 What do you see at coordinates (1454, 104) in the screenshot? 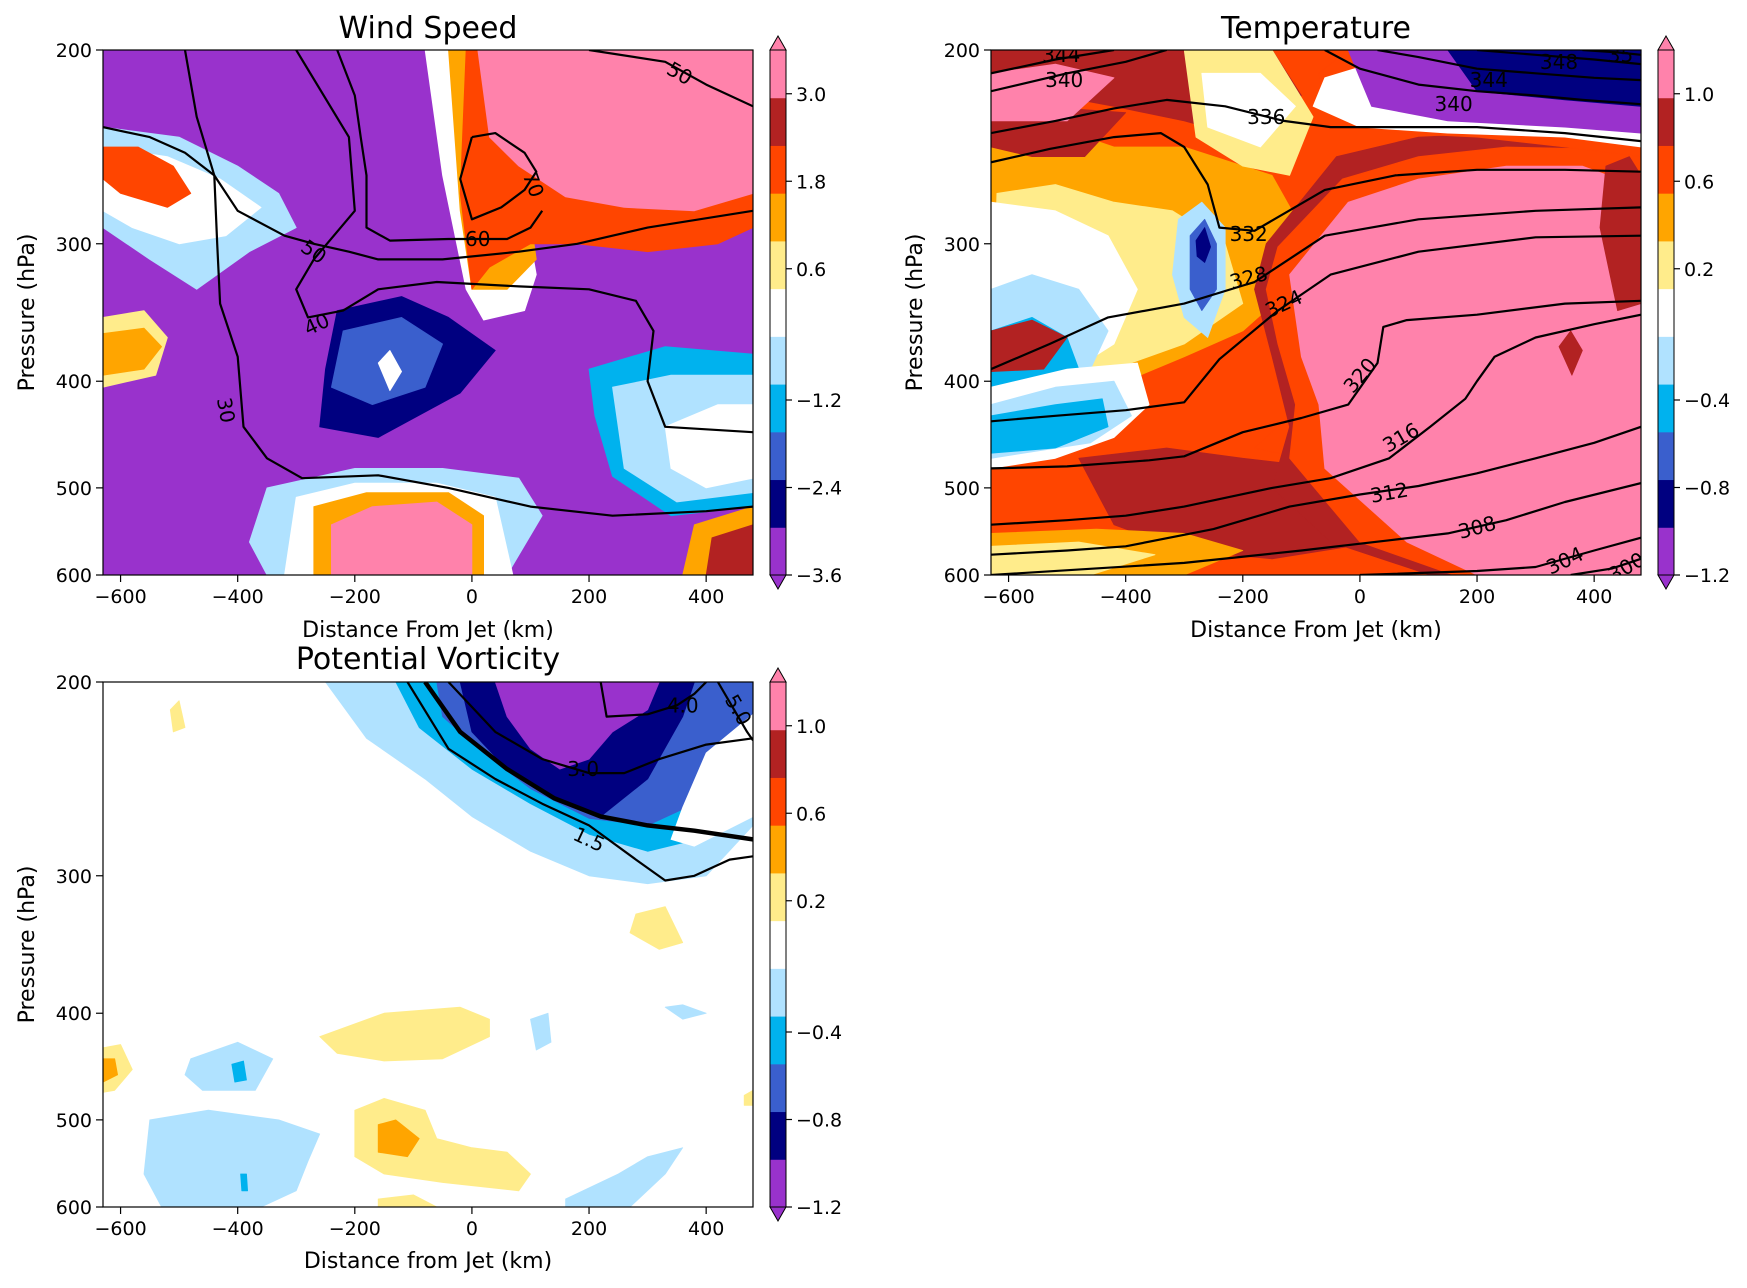
I see `temp-contour-label: 340` at bounding box center [1454, 104].